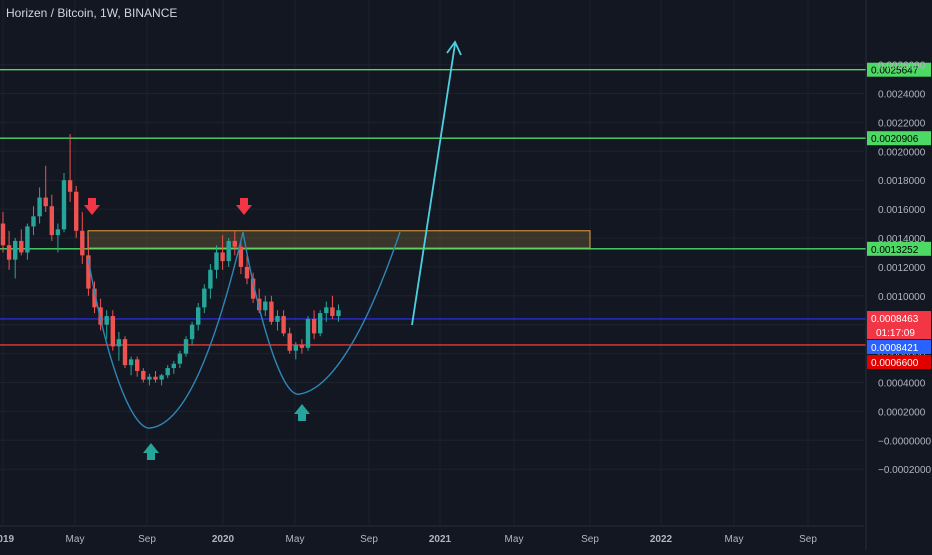 This screenshot has height=555, width=932. I want to click on x-tick-label: 2019, so click(7, 539).